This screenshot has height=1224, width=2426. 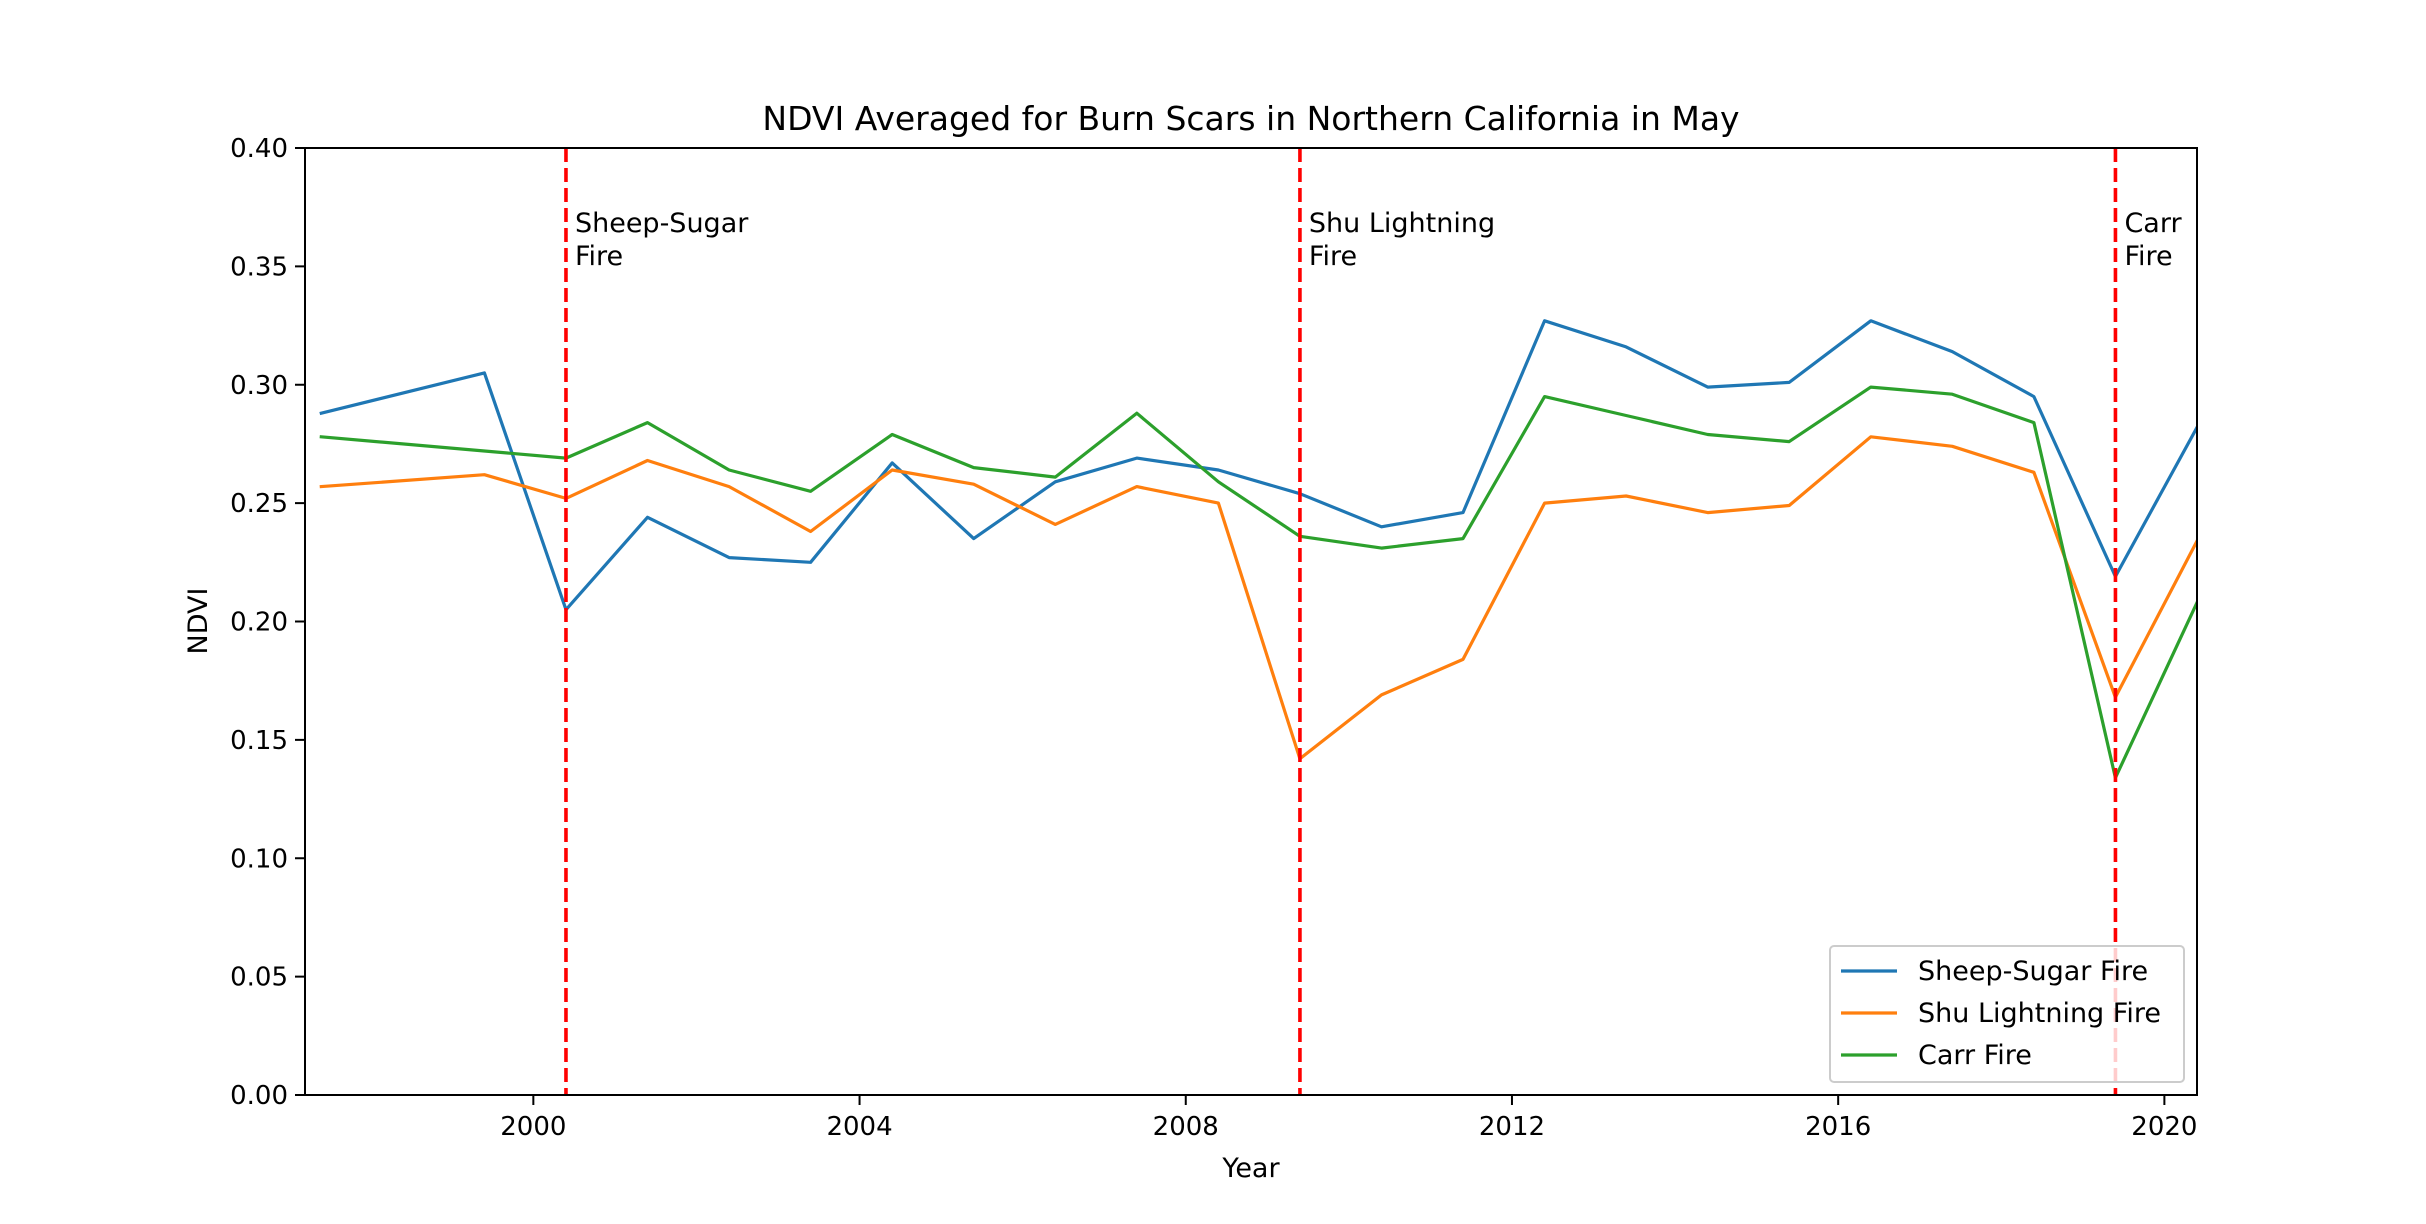 I want to click on y-tick-label-1: 0.05, so click(x=259, y=978).